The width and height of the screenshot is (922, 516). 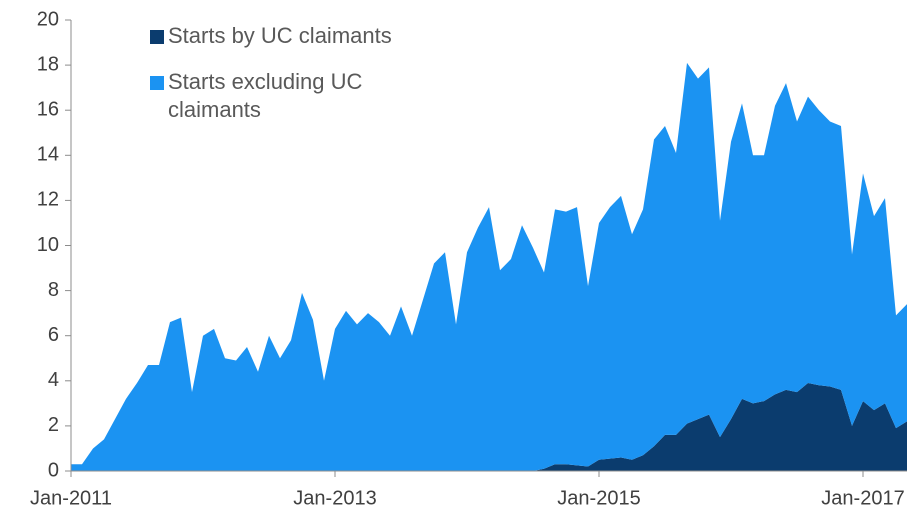 What do you see at coordinates (334, 498) in the screenshot?
I see `x-tick-label: Jan-2013` at bounding box center [334, 498].